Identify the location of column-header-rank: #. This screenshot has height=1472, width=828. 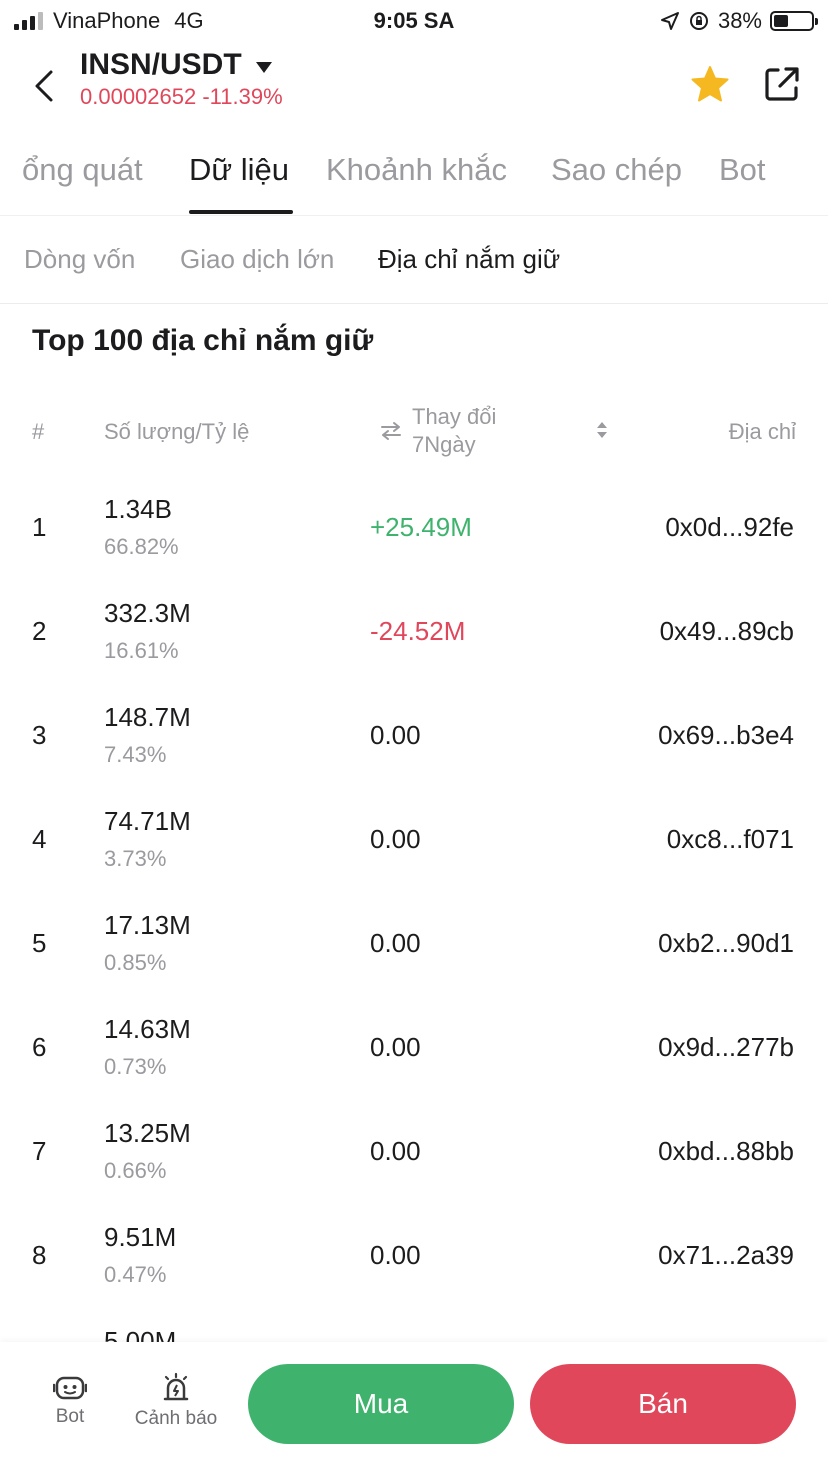
(38, 431).